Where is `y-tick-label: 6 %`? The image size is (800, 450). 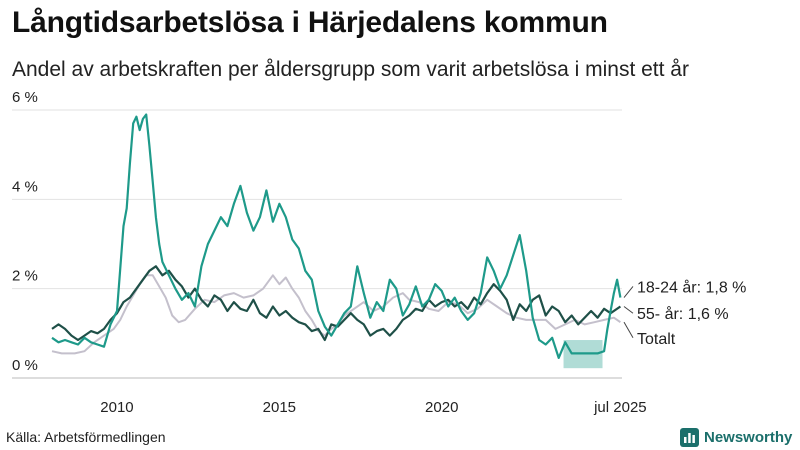 y-tick-label: 6 % is located at coordinates (25, 97).